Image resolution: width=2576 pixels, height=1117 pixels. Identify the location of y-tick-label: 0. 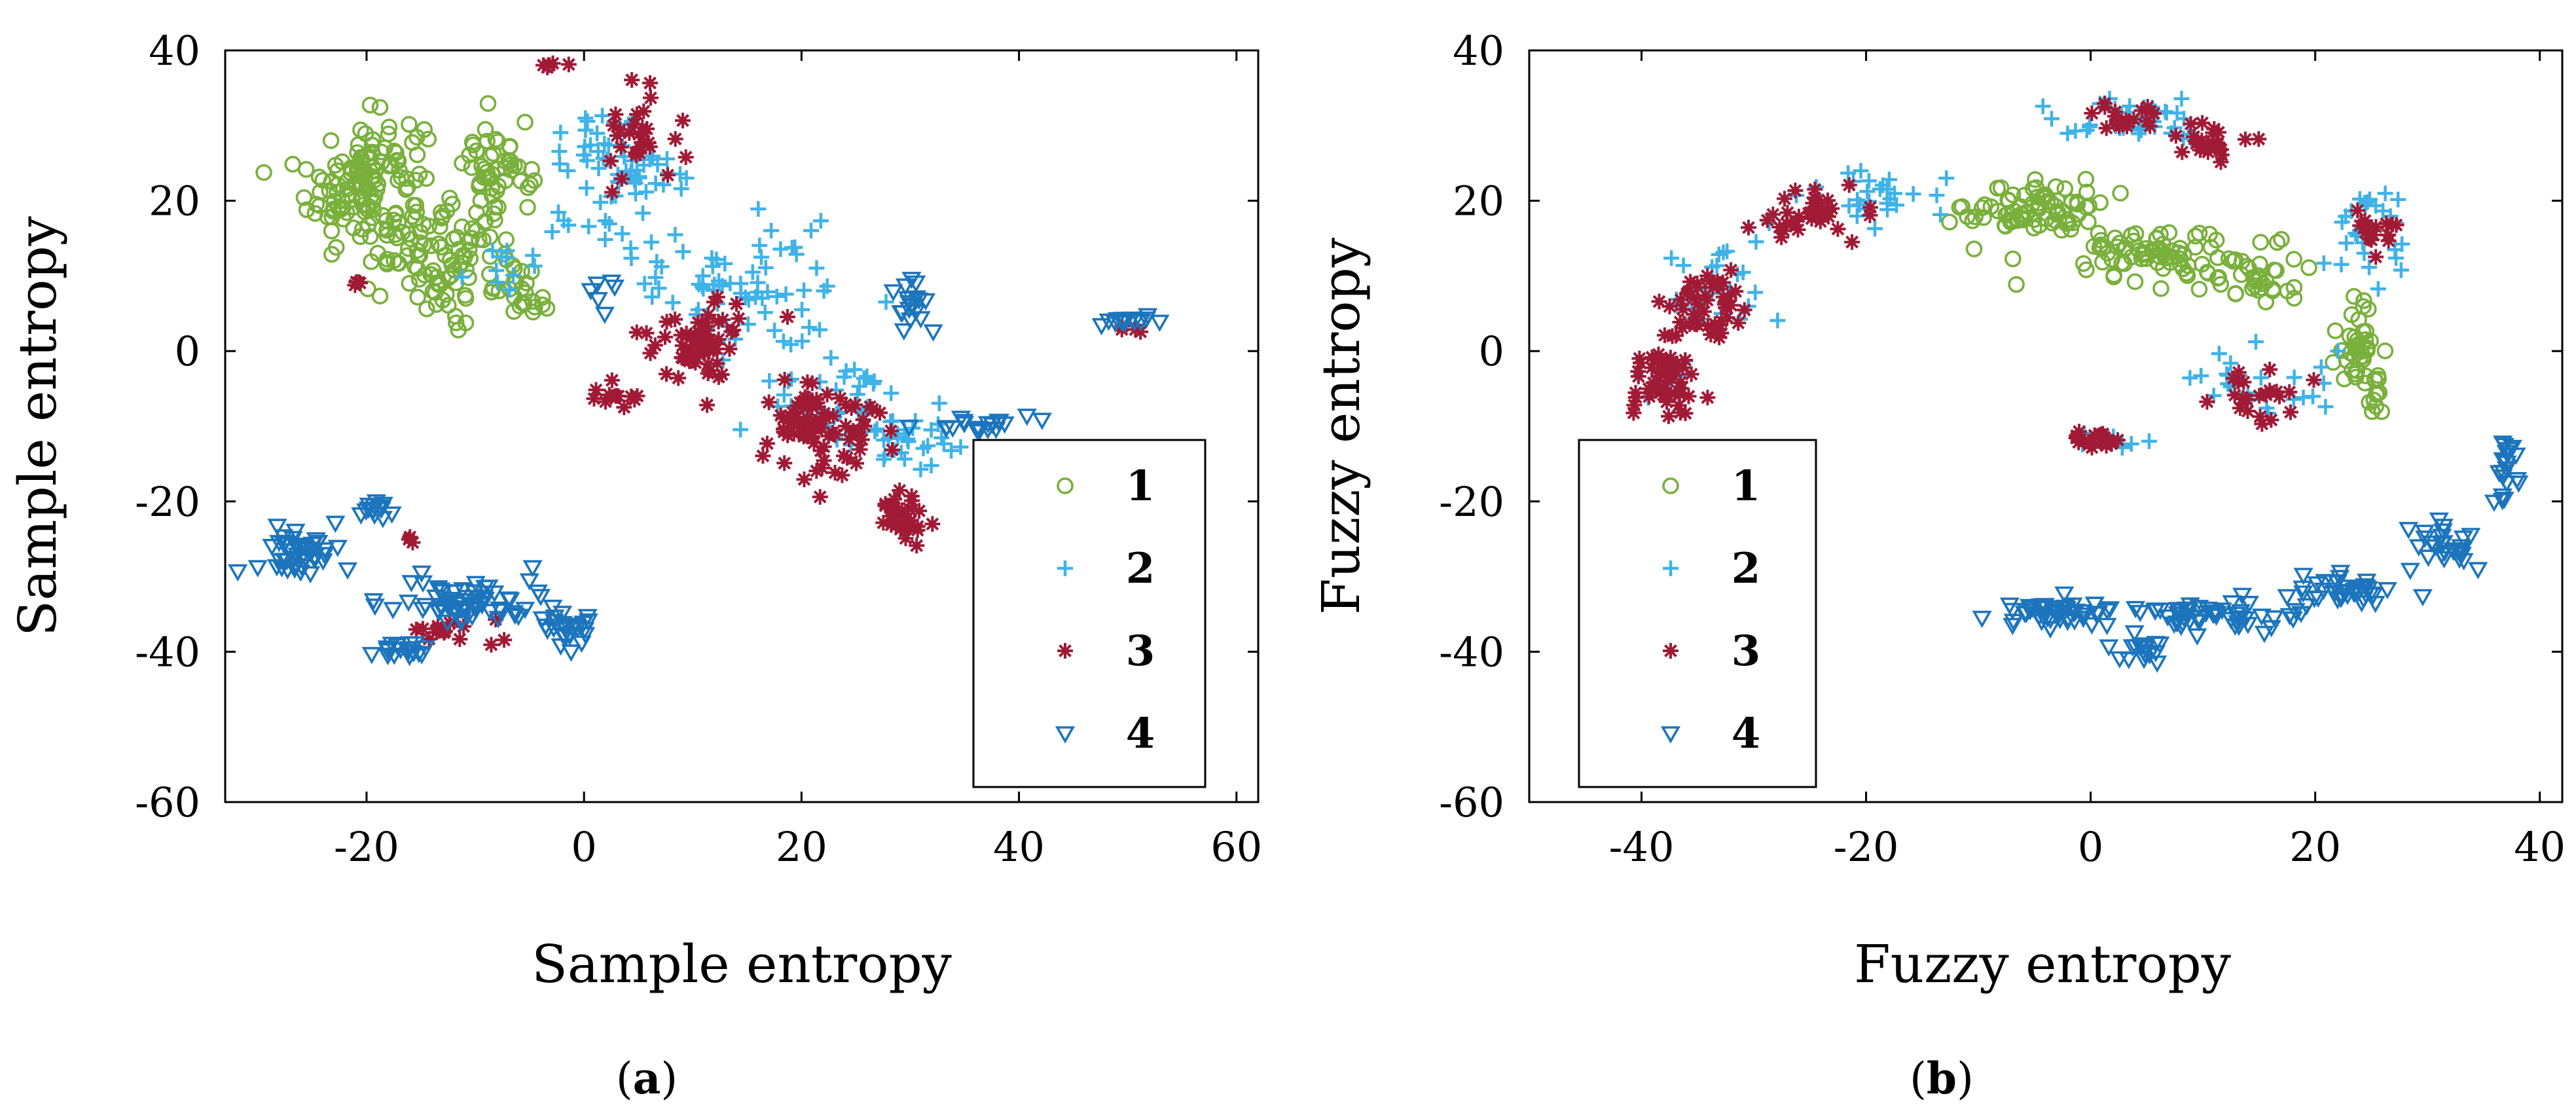
(1491, 351).